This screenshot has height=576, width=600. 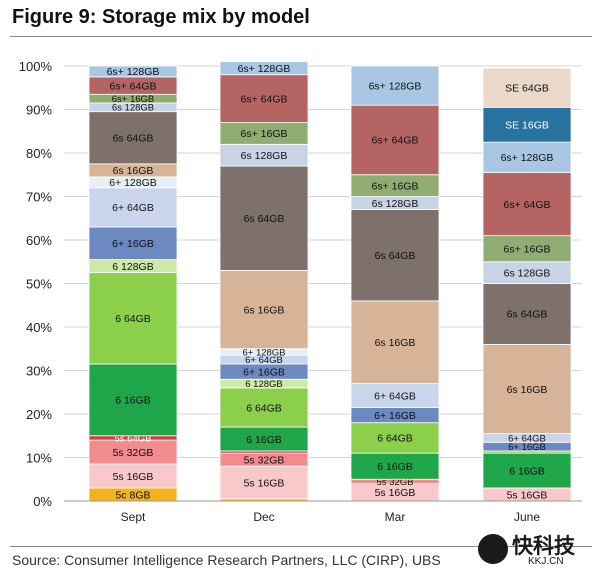 I want to click on y-tick-label: 100%, so click(x=36, y=66).